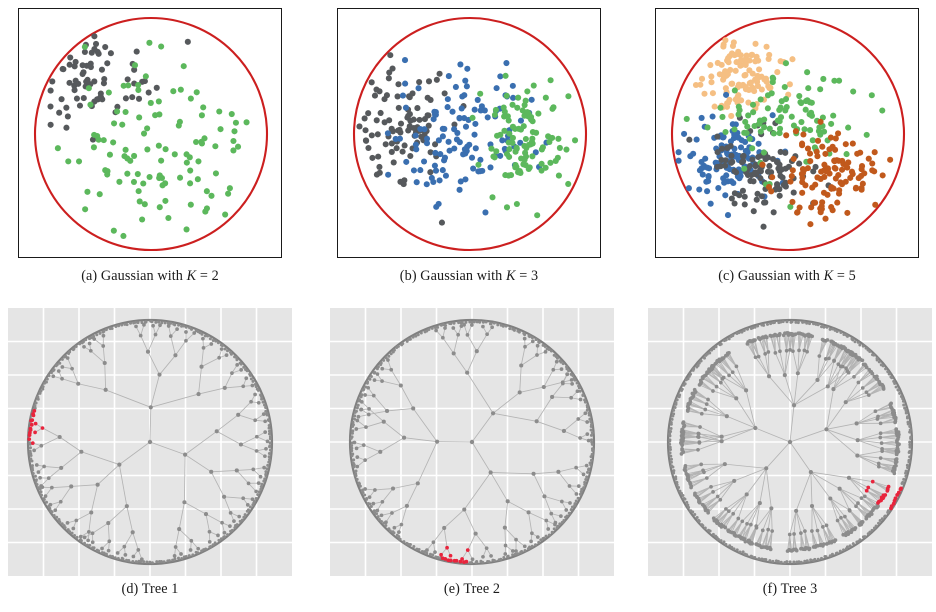 The height and width of the screenshot is (612, 936). Describe the element at coordinates (759, 172) in the screenshot. I see `cluster-gray` at that location.